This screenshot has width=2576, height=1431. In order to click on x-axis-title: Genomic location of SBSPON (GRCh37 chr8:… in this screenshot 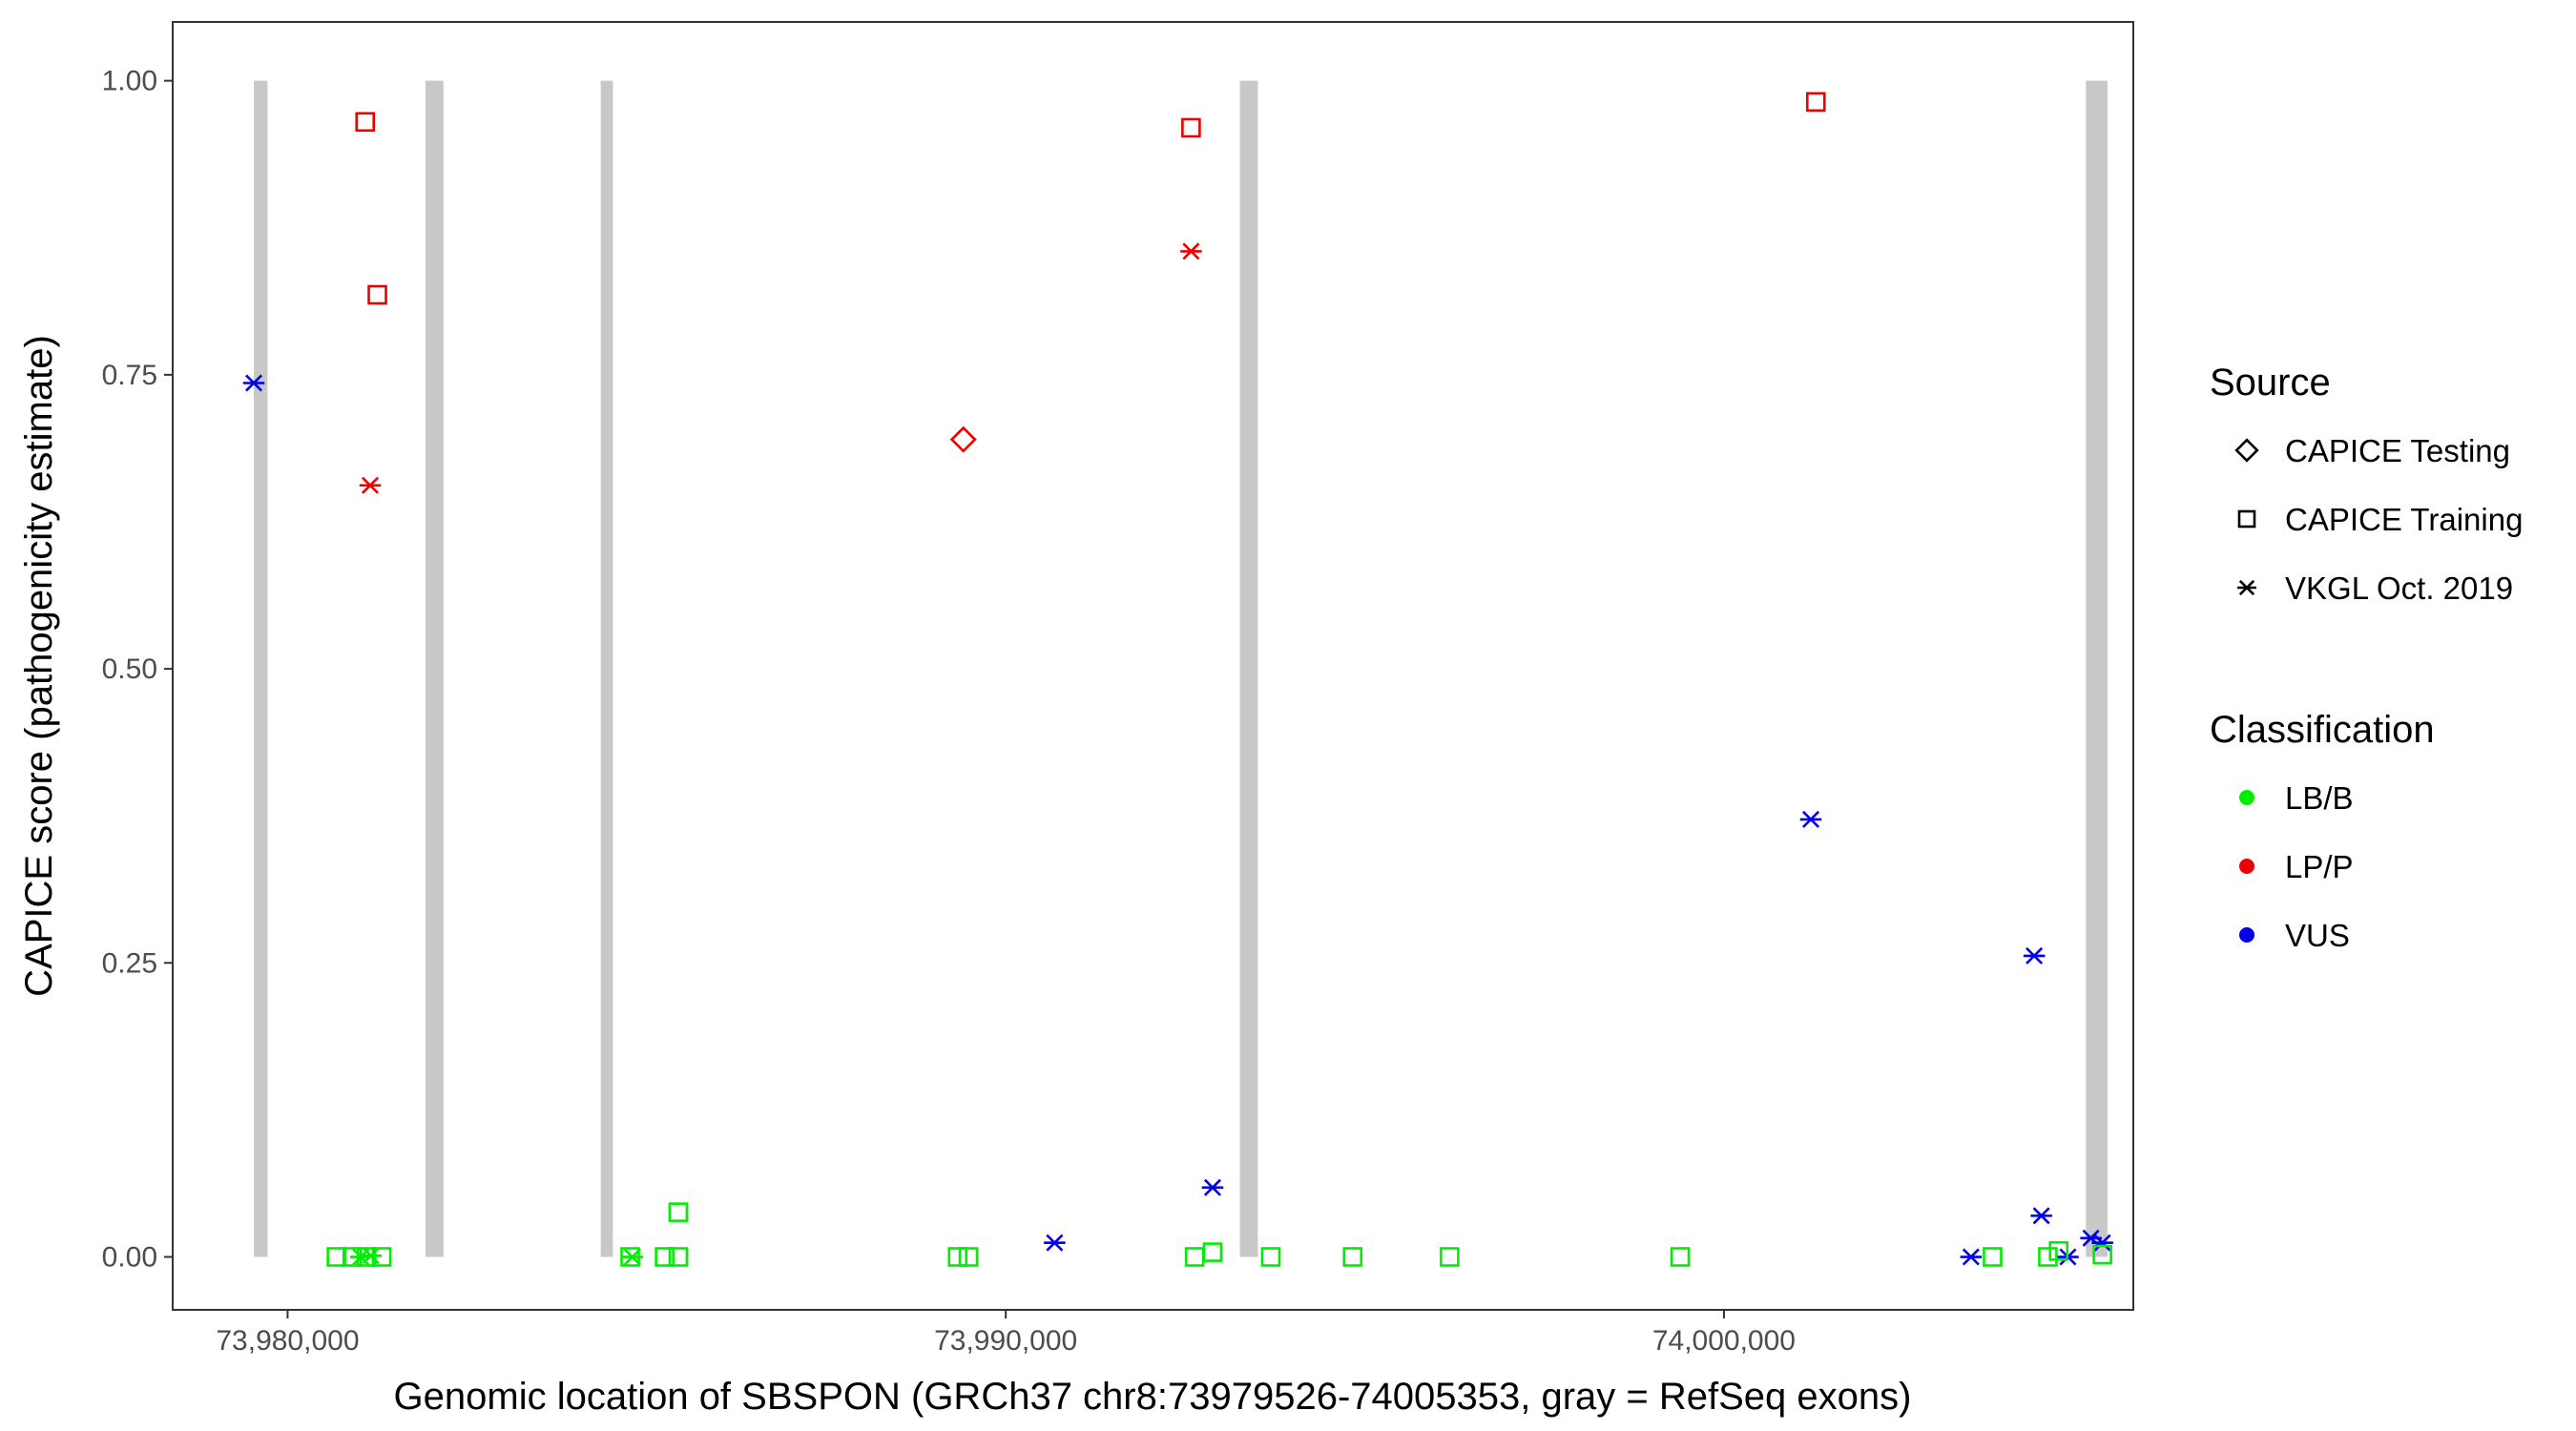, I will do `click(1153, 1397)`.